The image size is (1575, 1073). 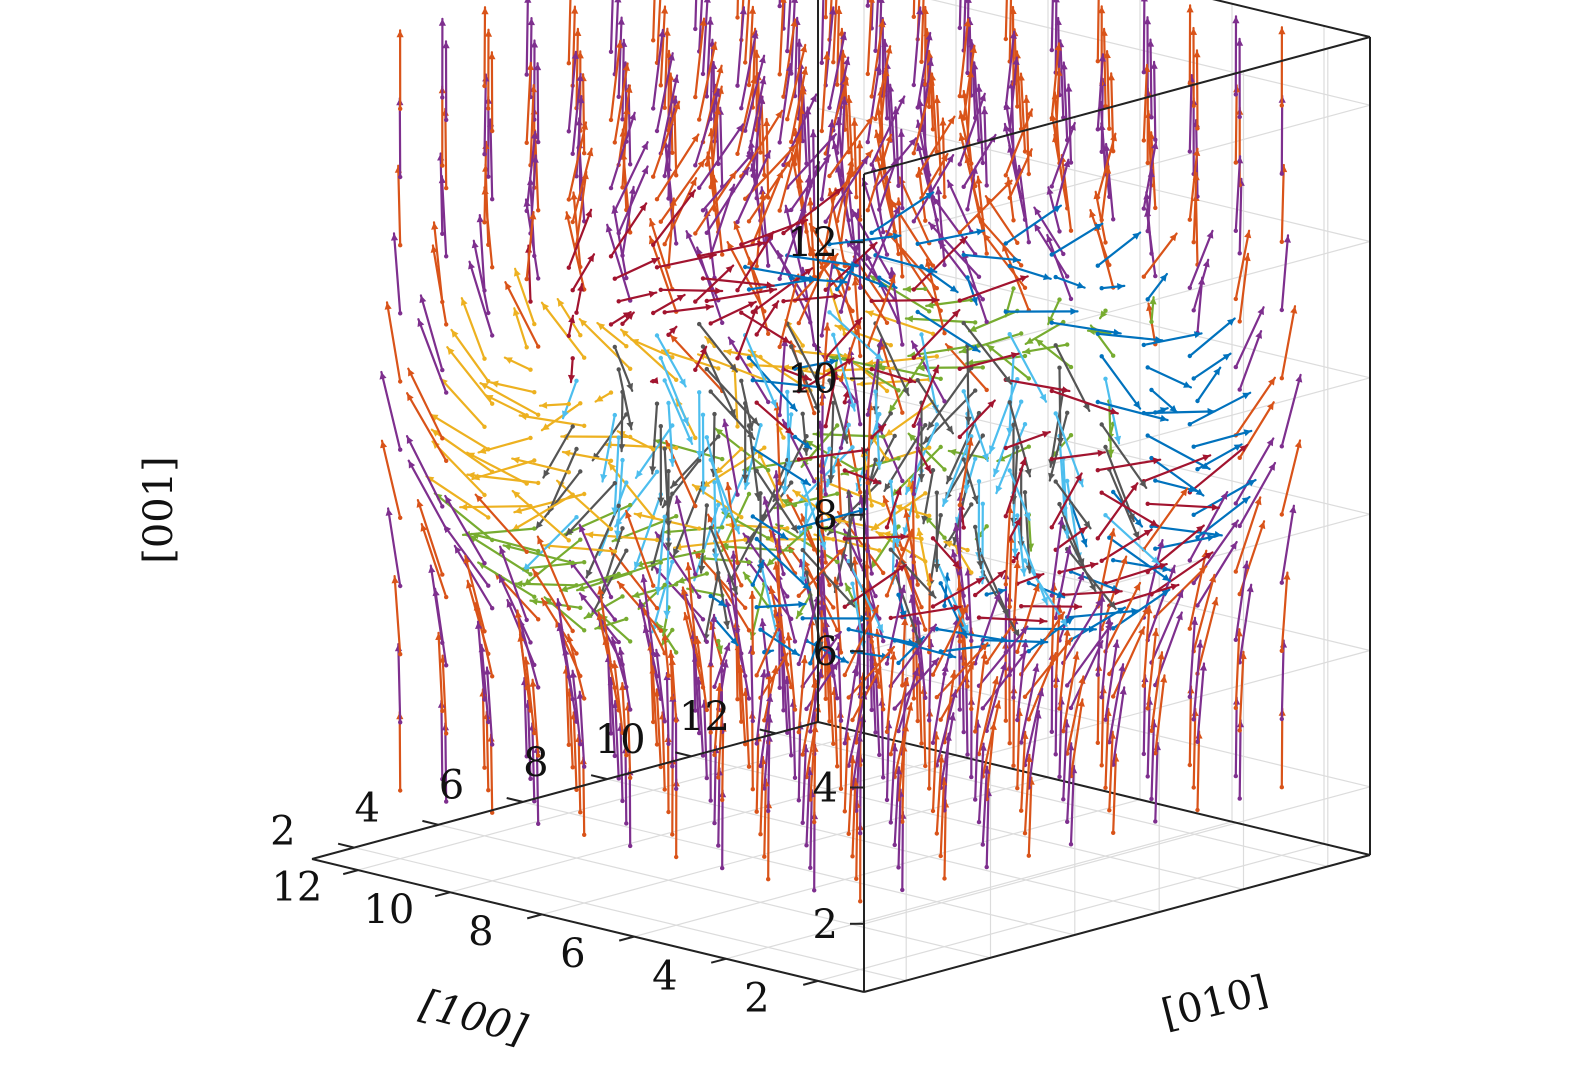 I want to click on grid-line, so click(x=1117, y=719).